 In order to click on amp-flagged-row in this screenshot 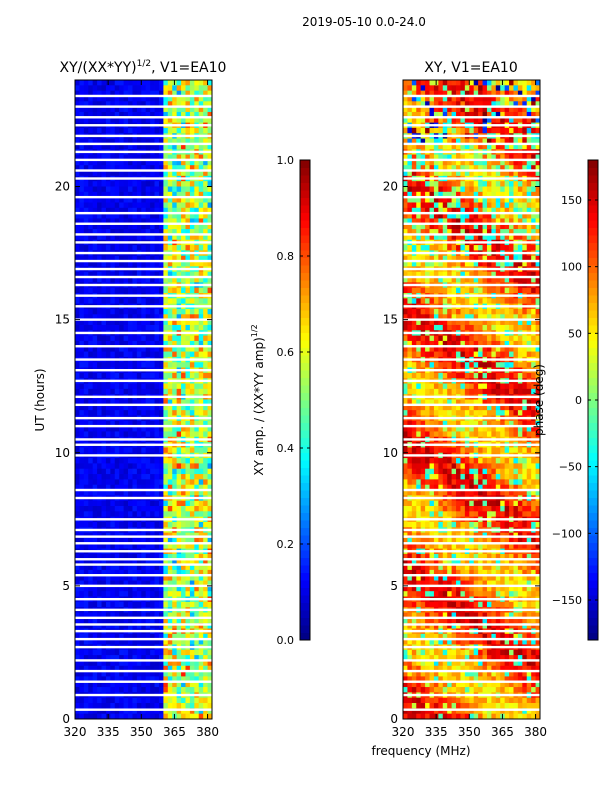, I will do `click(143, 125)`.